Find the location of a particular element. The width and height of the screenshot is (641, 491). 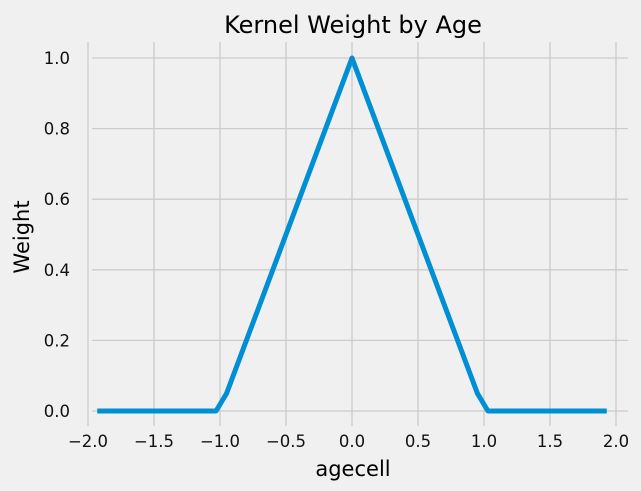

x-tick-label: 1.5 is located at coordinates (550, 441).